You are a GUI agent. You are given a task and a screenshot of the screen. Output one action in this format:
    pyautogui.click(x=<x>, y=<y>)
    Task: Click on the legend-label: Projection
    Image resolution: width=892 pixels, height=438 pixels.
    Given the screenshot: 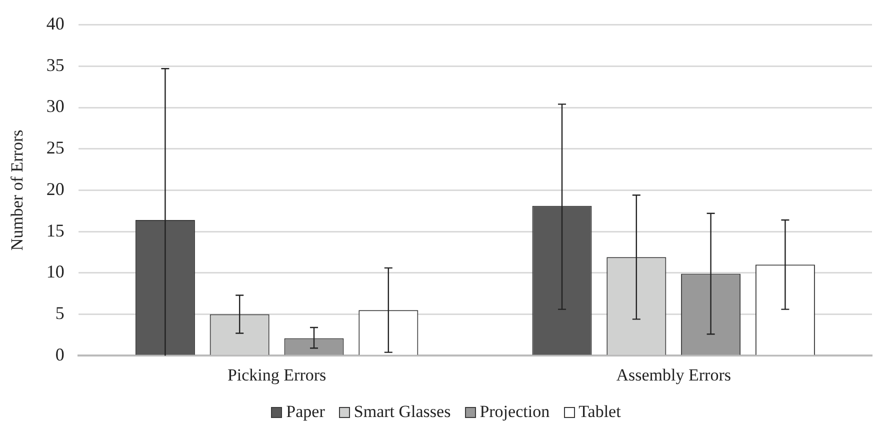 What is the action you would take?
    pyautogui.click(x=515, y=412)
    